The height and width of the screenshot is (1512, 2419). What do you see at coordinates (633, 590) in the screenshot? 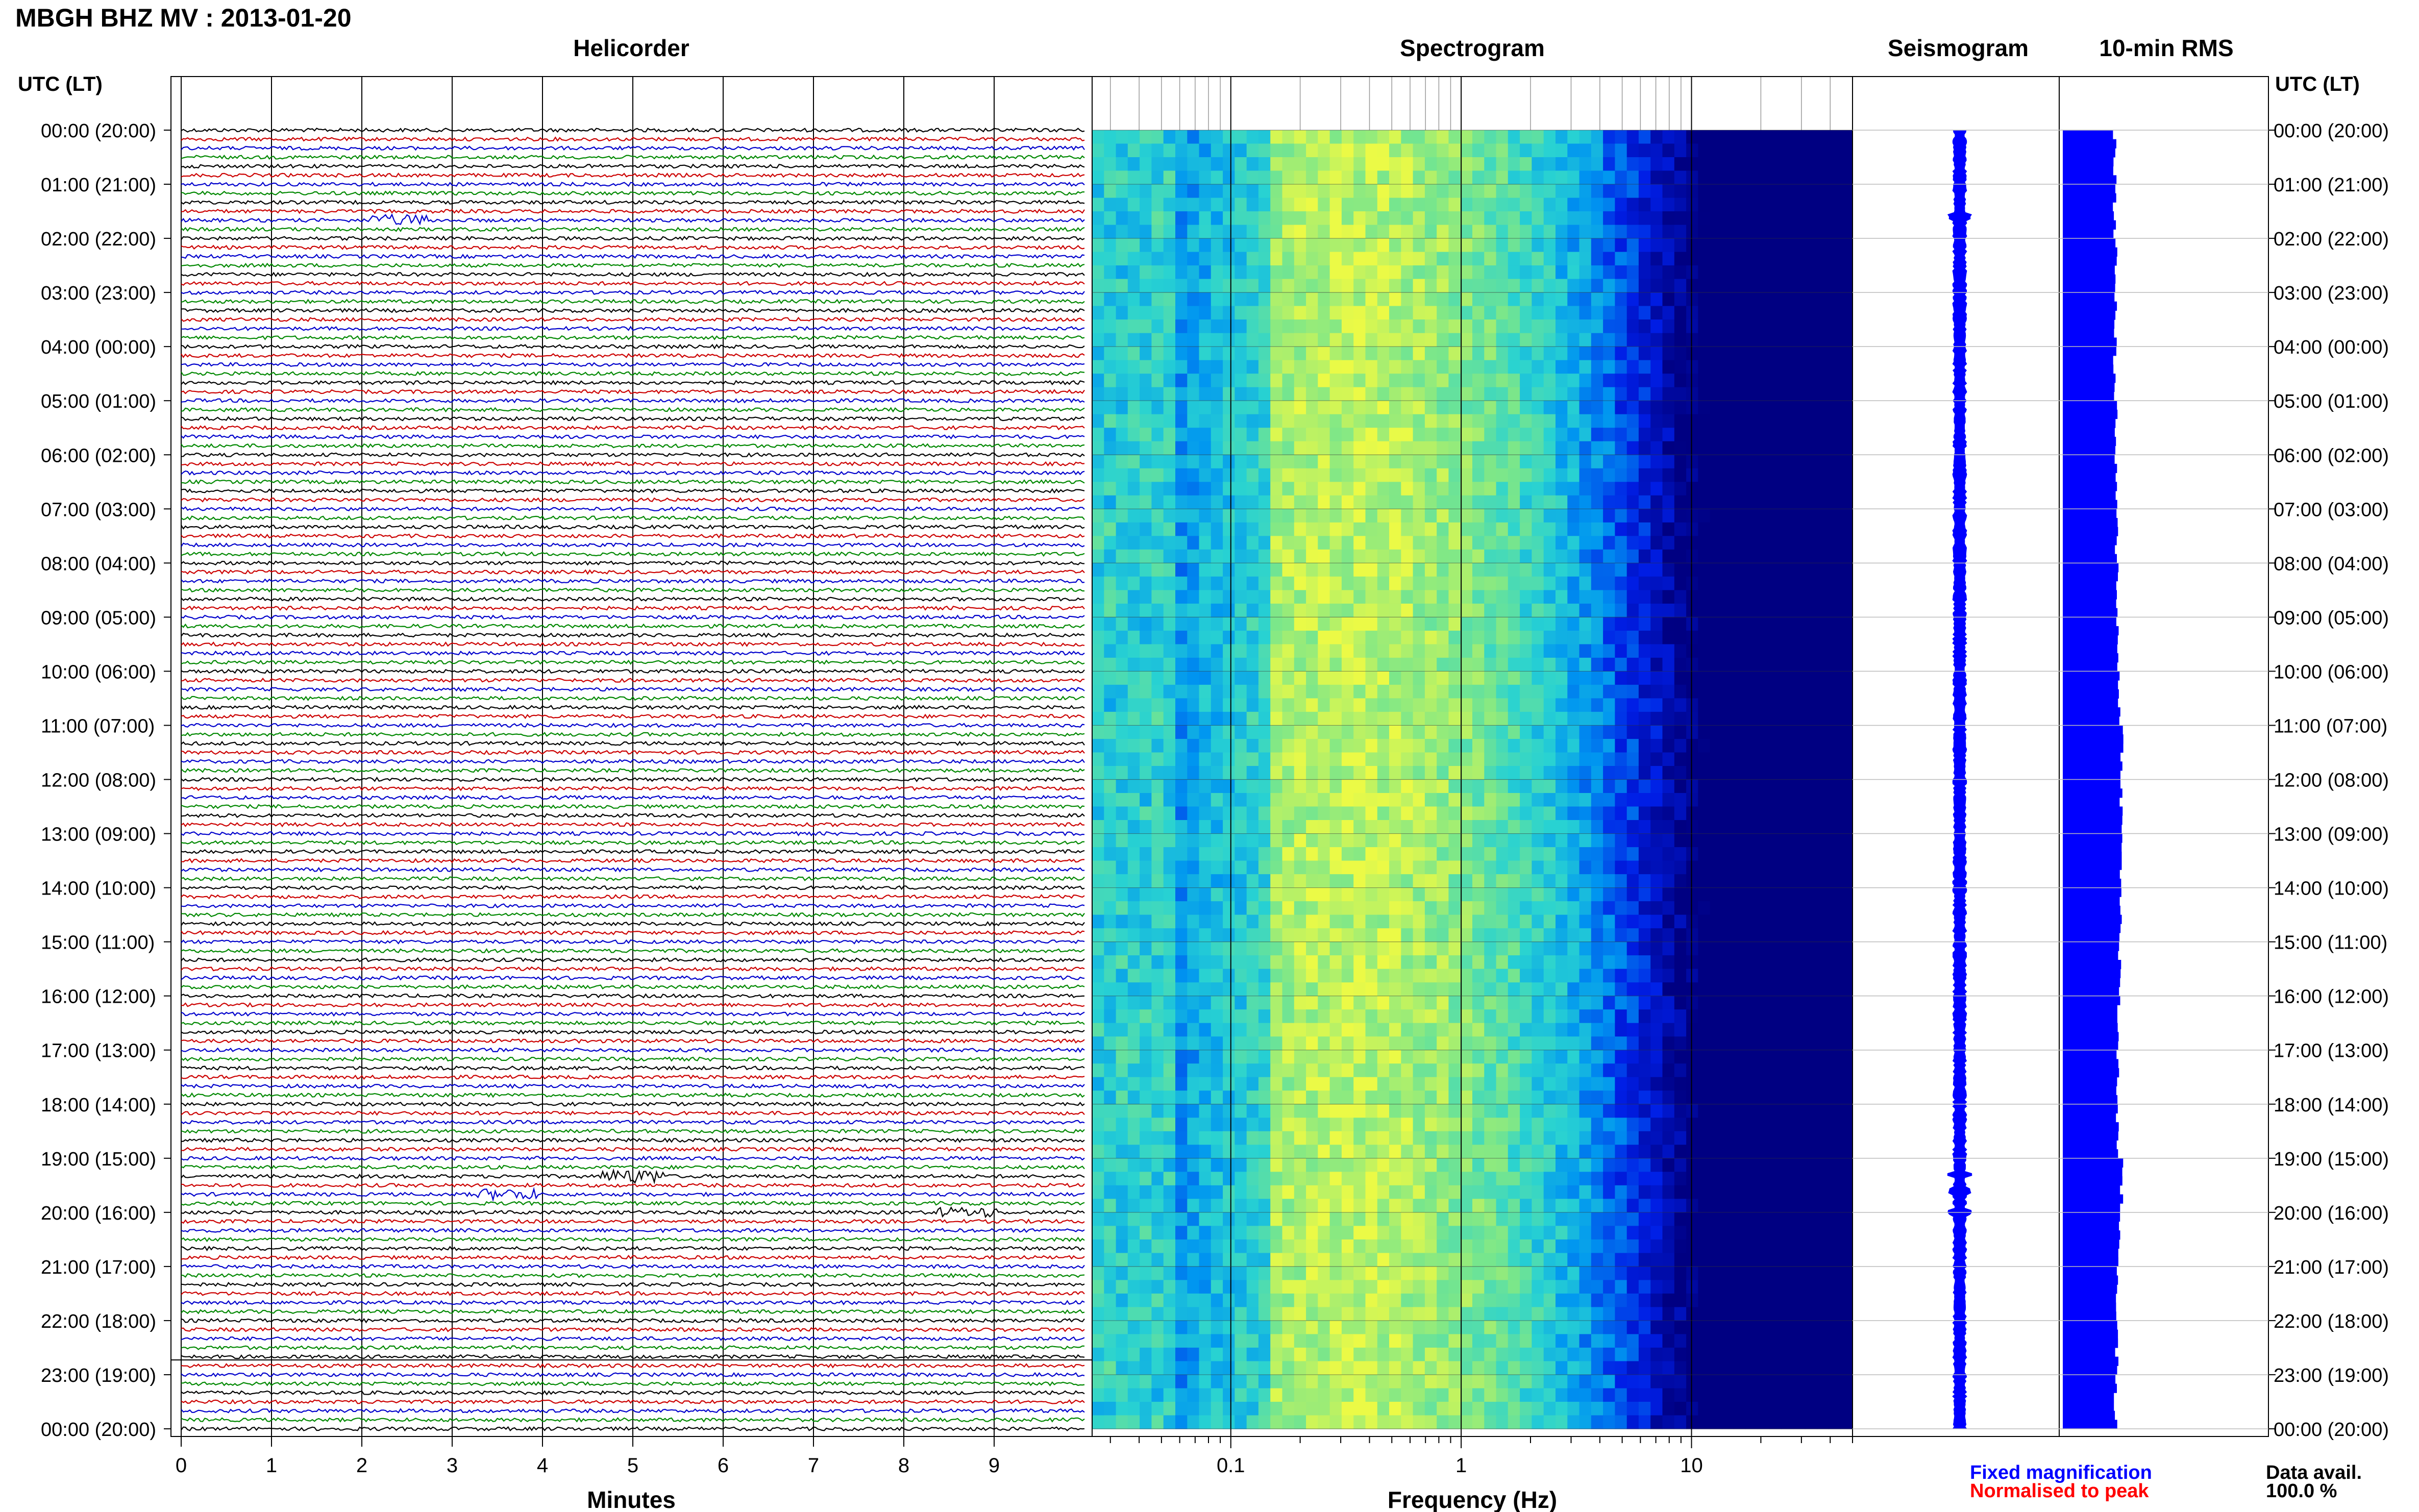
I see `helicorder-trace` at bounding box center [633, 590].